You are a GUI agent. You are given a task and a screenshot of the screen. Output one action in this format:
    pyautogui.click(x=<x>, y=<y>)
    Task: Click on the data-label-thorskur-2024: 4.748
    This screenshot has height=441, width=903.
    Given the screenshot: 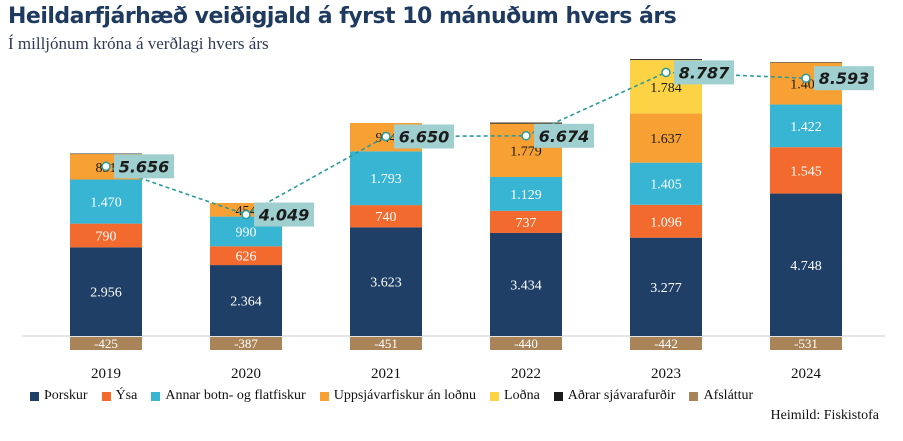 What is the action you would take?
    pyautogui.click(x=806, y=266)
    